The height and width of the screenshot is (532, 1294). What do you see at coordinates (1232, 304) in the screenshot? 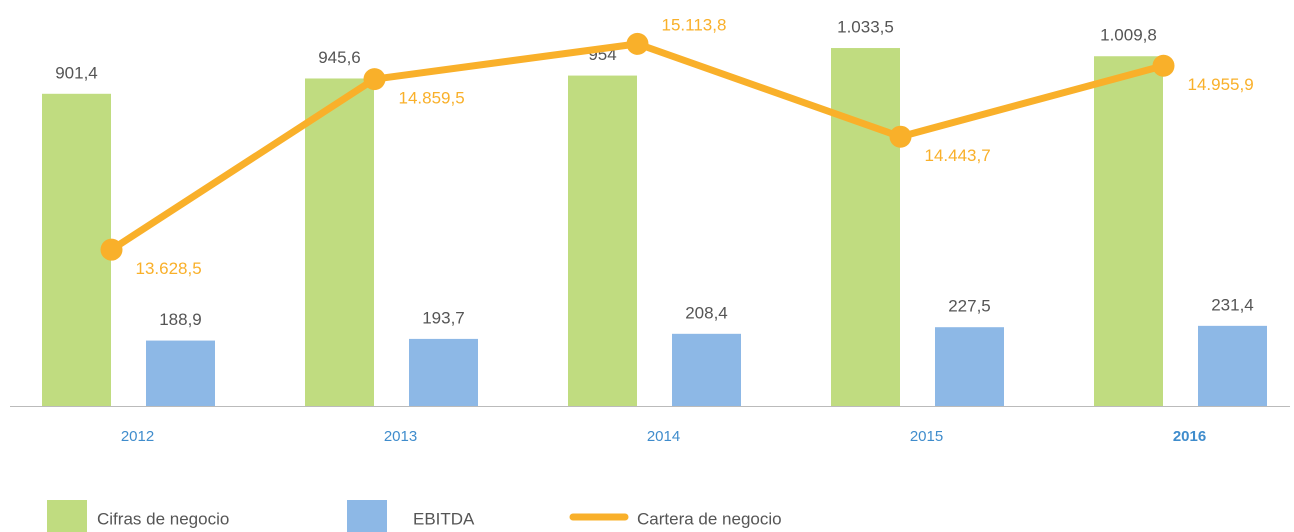
I see `data-label: 231,4` at bounding box center [1232, 304].